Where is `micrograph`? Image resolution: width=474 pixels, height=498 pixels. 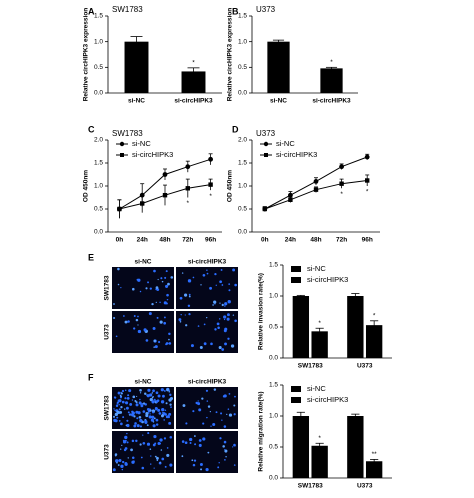 micrograph is located at coordinates (207, 408).